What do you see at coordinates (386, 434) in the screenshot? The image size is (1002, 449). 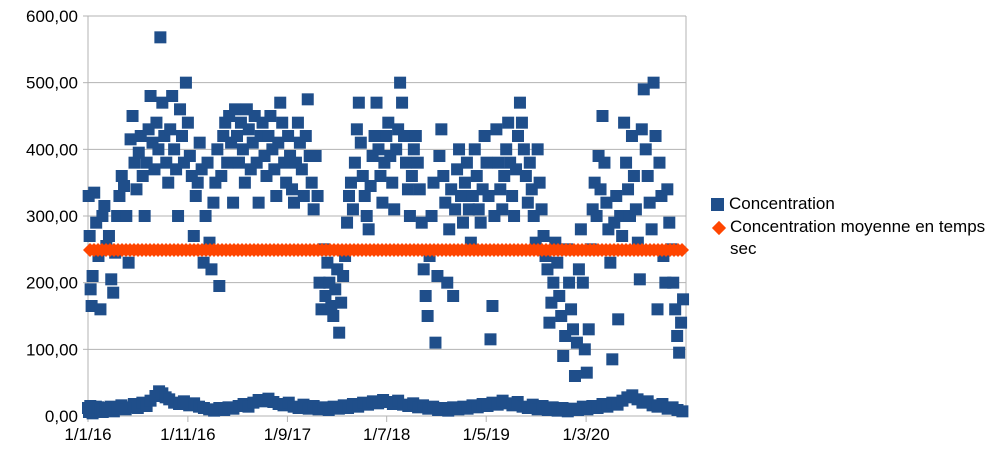 I see `x-tick-label: 1/7/18` at bounding box center [386, 434].